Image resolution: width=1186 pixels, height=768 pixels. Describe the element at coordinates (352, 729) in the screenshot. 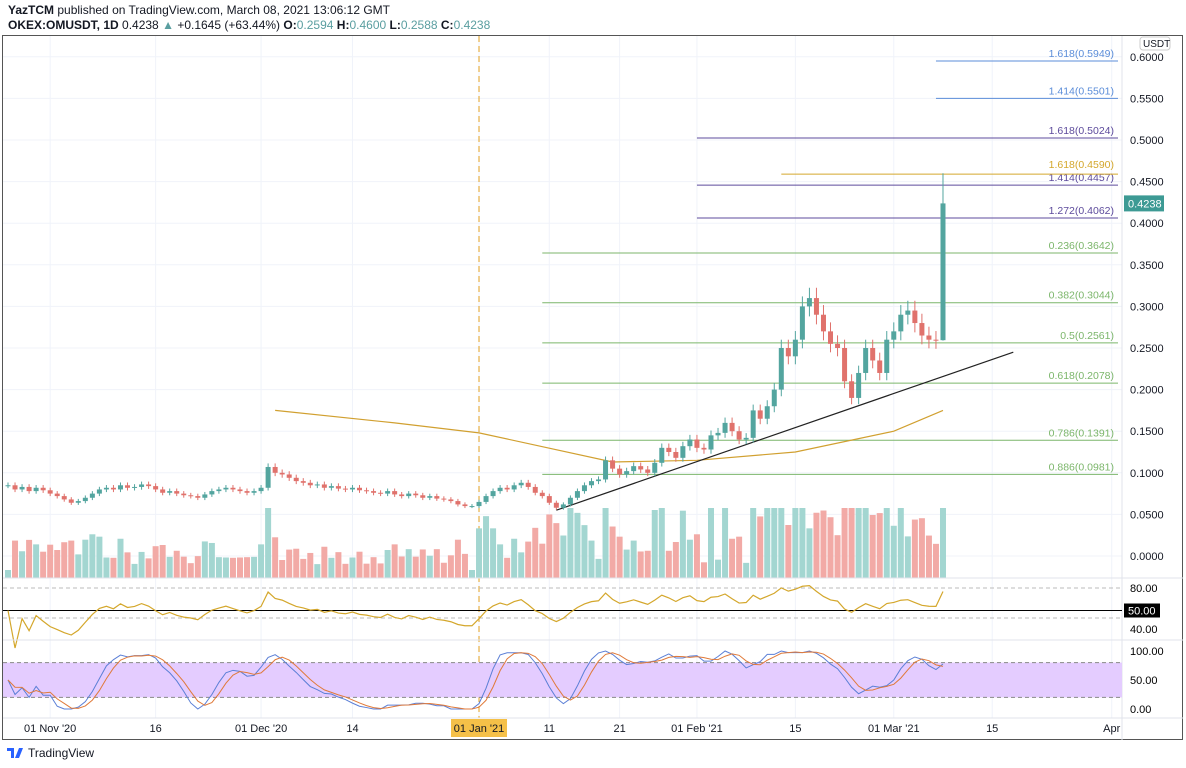

I see `time-tick-label: 14` at that location.